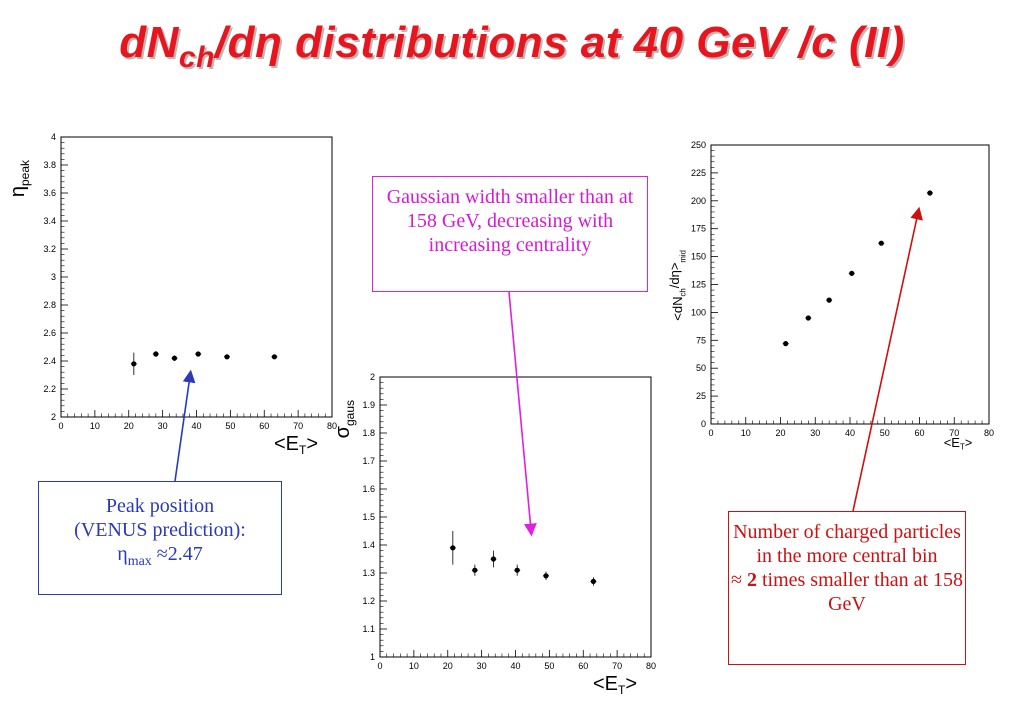  What do you see at coordinates (49, 165) in the screenshot?
I see `y-tick-label: 3.8` at bounding box center [49, 165].